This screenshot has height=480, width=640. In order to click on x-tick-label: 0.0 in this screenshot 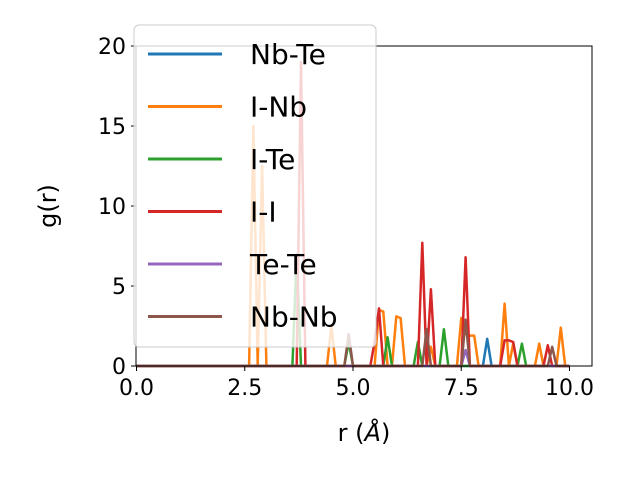, I will do `click(136, 388)`.